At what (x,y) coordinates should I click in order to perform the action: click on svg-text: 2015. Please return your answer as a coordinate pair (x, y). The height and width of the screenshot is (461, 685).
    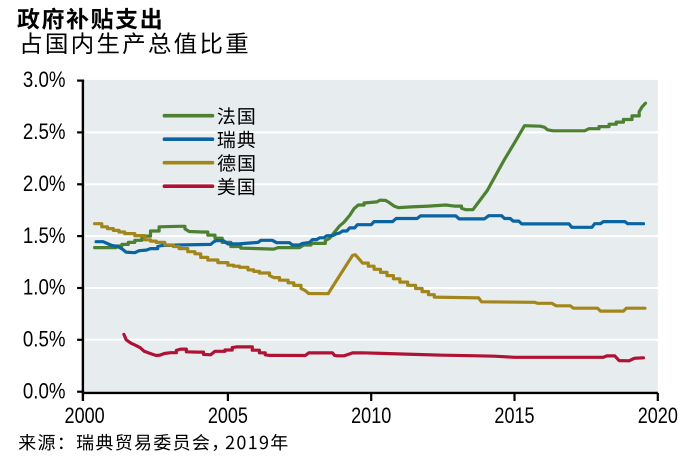
    Looking at the image, I should click on (514, 416).